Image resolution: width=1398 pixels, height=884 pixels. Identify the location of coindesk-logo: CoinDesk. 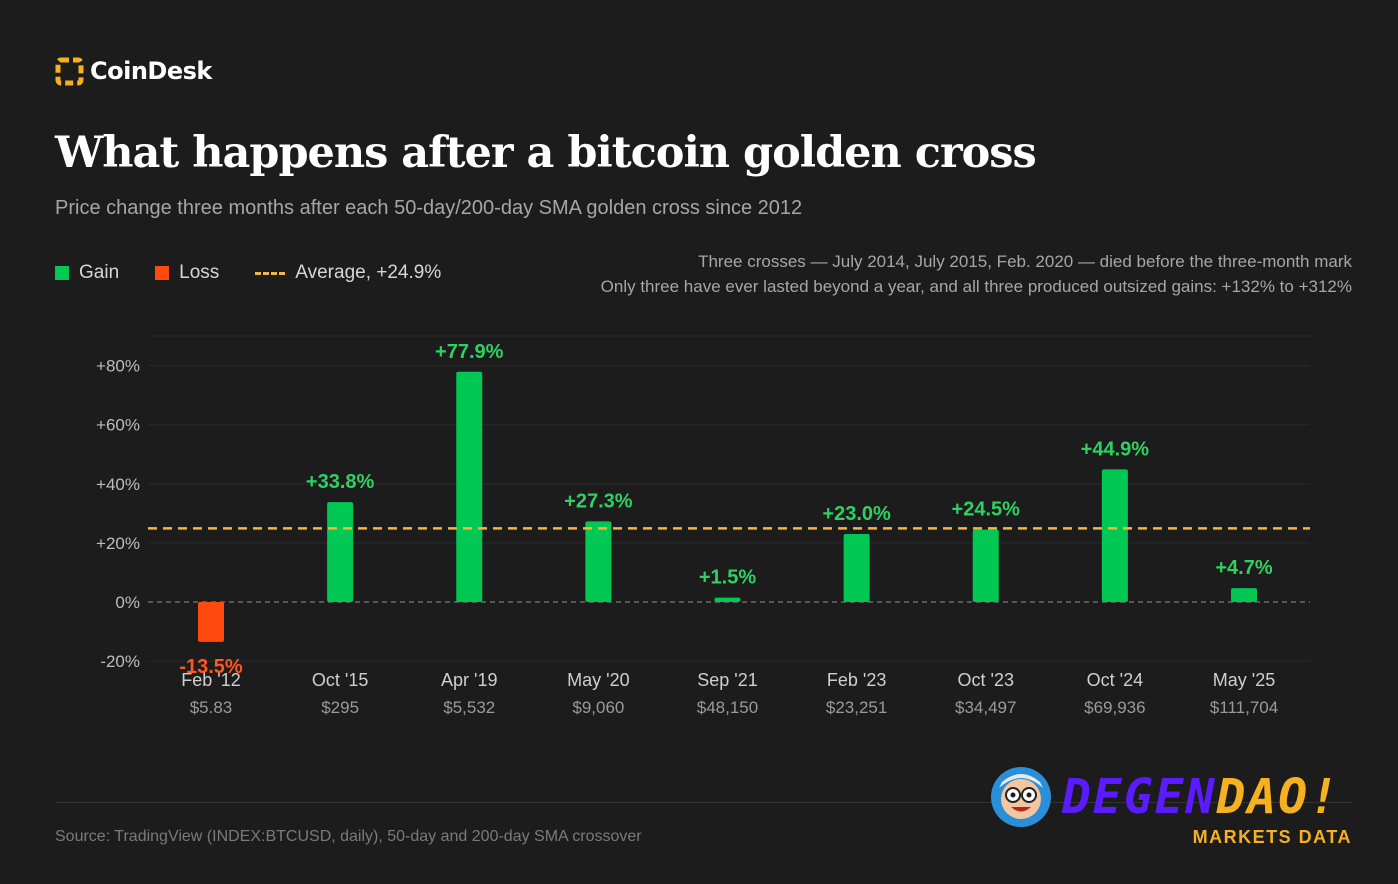
(133, 71).